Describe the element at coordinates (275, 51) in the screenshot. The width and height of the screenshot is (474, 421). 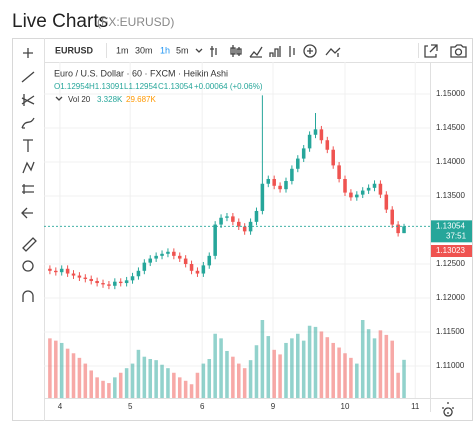
I see `columns-style` at that location.